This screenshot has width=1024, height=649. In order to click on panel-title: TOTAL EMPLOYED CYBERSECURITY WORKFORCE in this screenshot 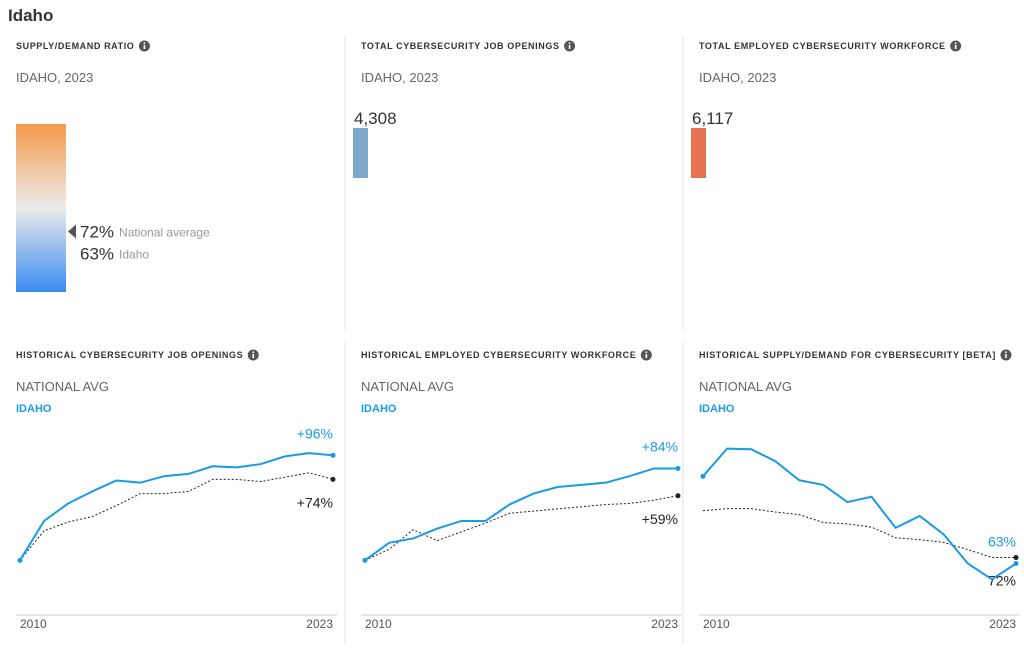, I will do `click(822, 46)`.